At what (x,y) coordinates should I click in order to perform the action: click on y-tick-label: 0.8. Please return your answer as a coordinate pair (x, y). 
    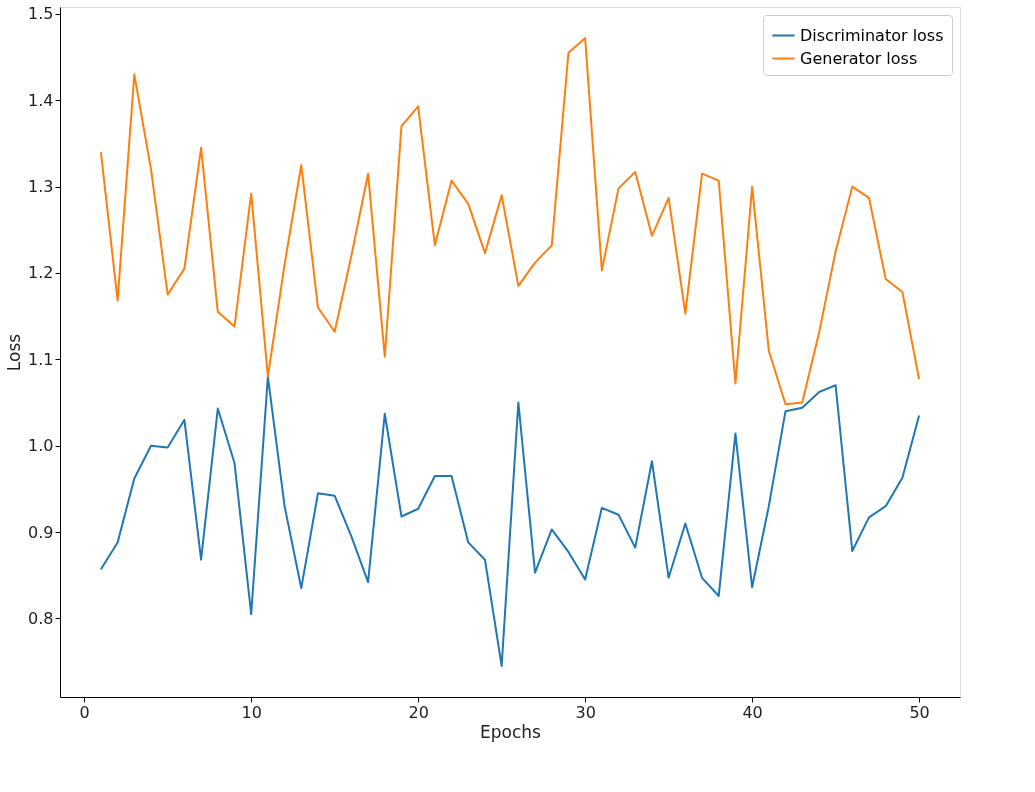
    Looking at the image, I should click on (41, 618).